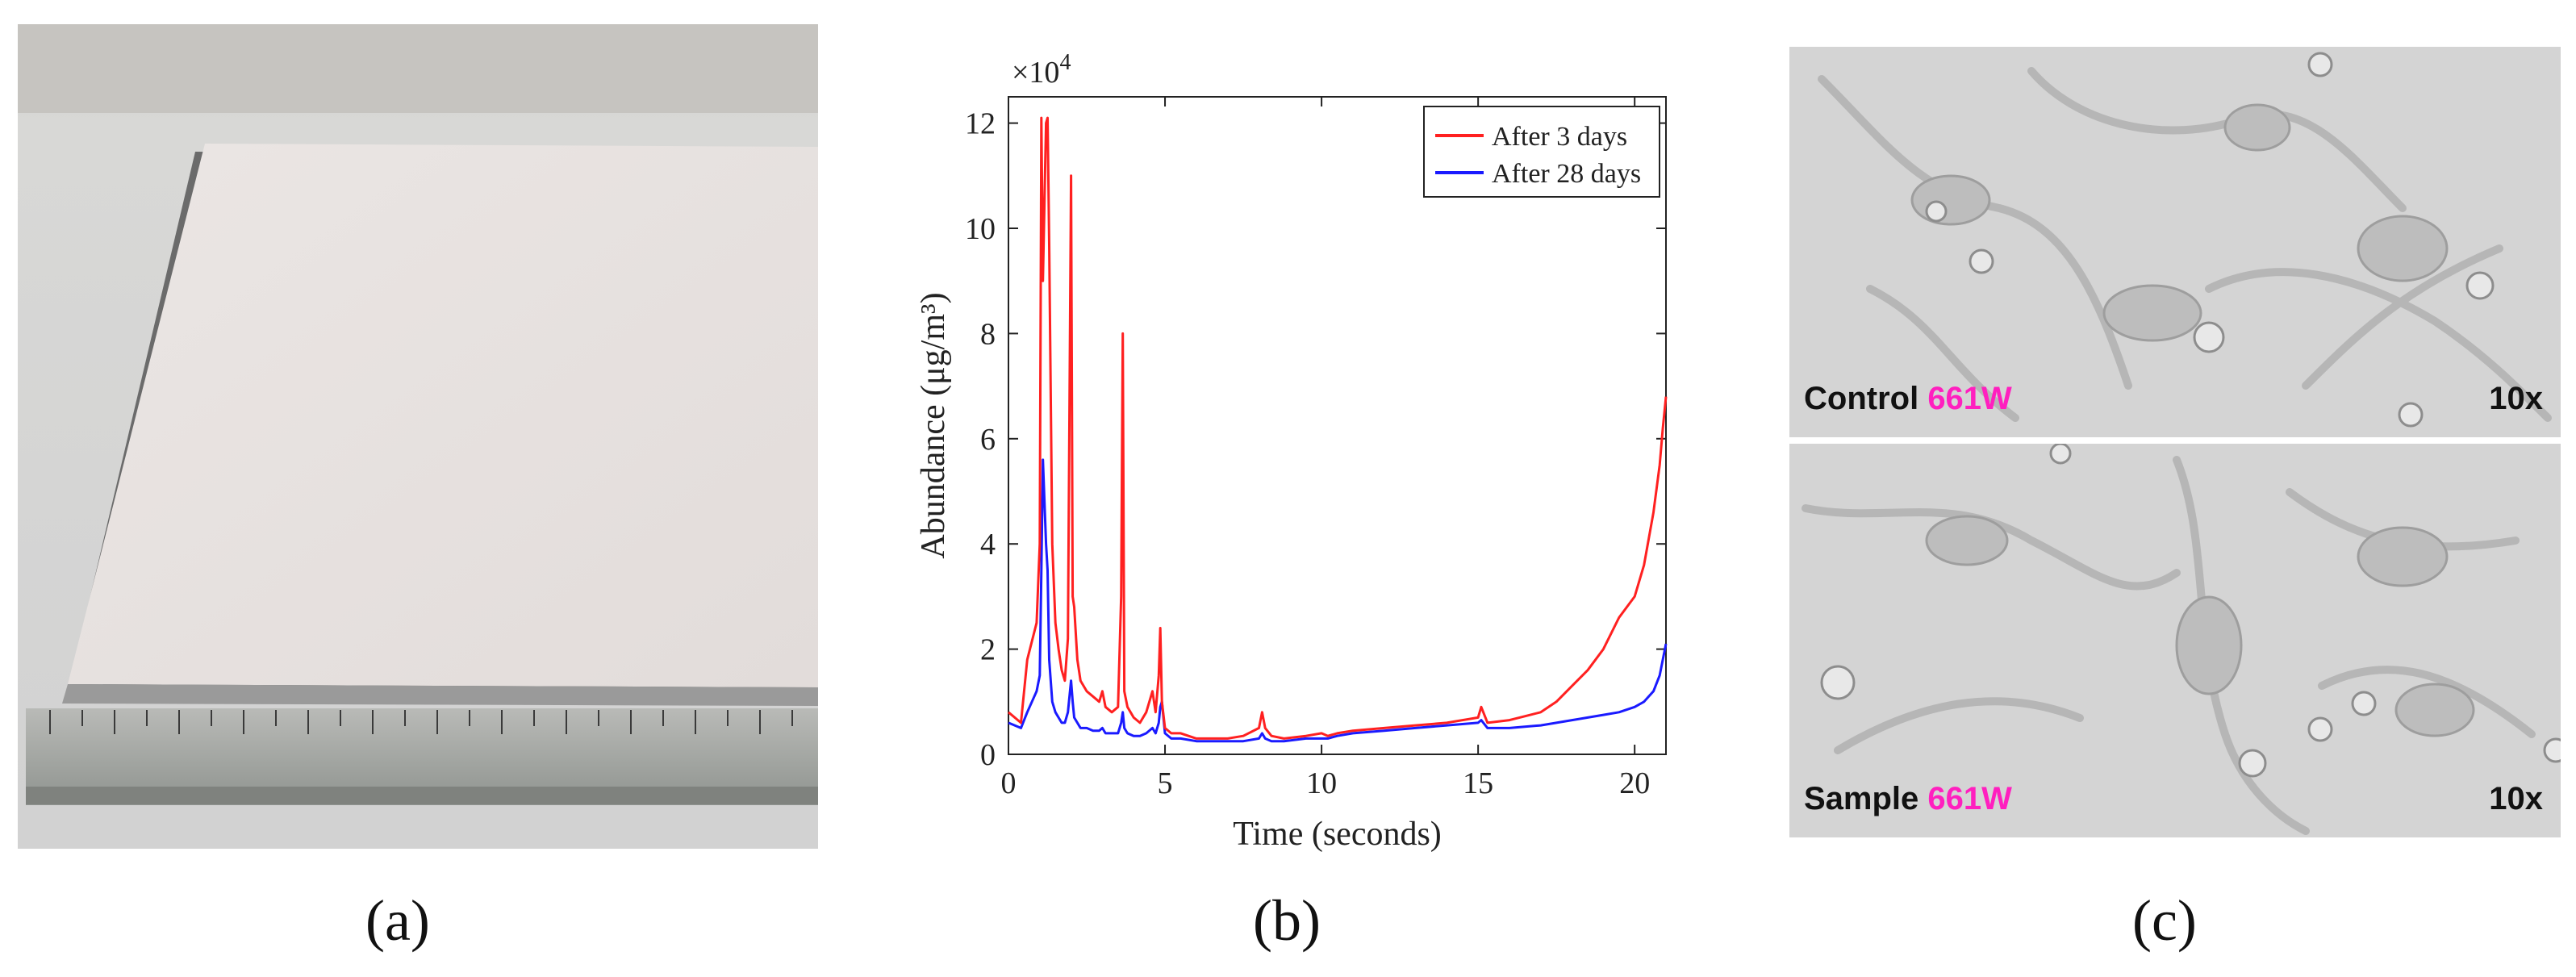 The image size is (2576, 977). I want to click on sample-magnification: 10x, so click(2516, 798).